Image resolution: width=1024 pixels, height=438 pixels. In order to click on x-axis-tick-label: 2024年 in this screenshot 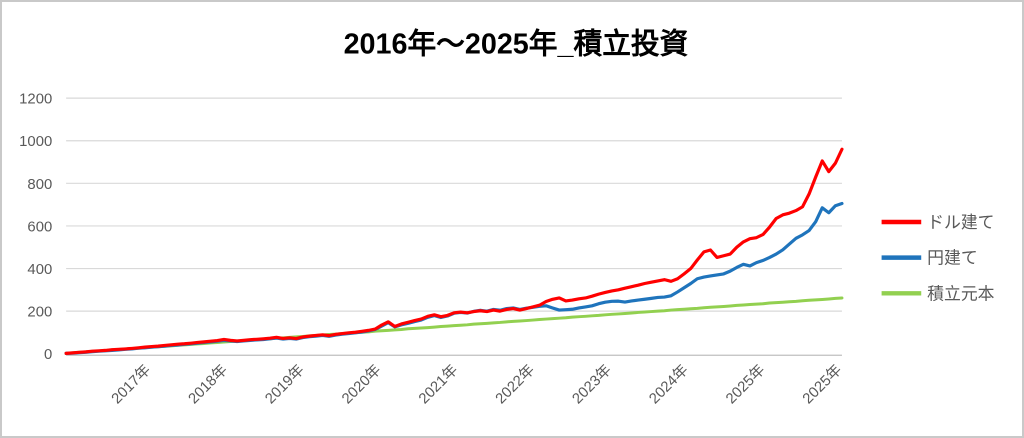, I will do `click(669, 384)`.